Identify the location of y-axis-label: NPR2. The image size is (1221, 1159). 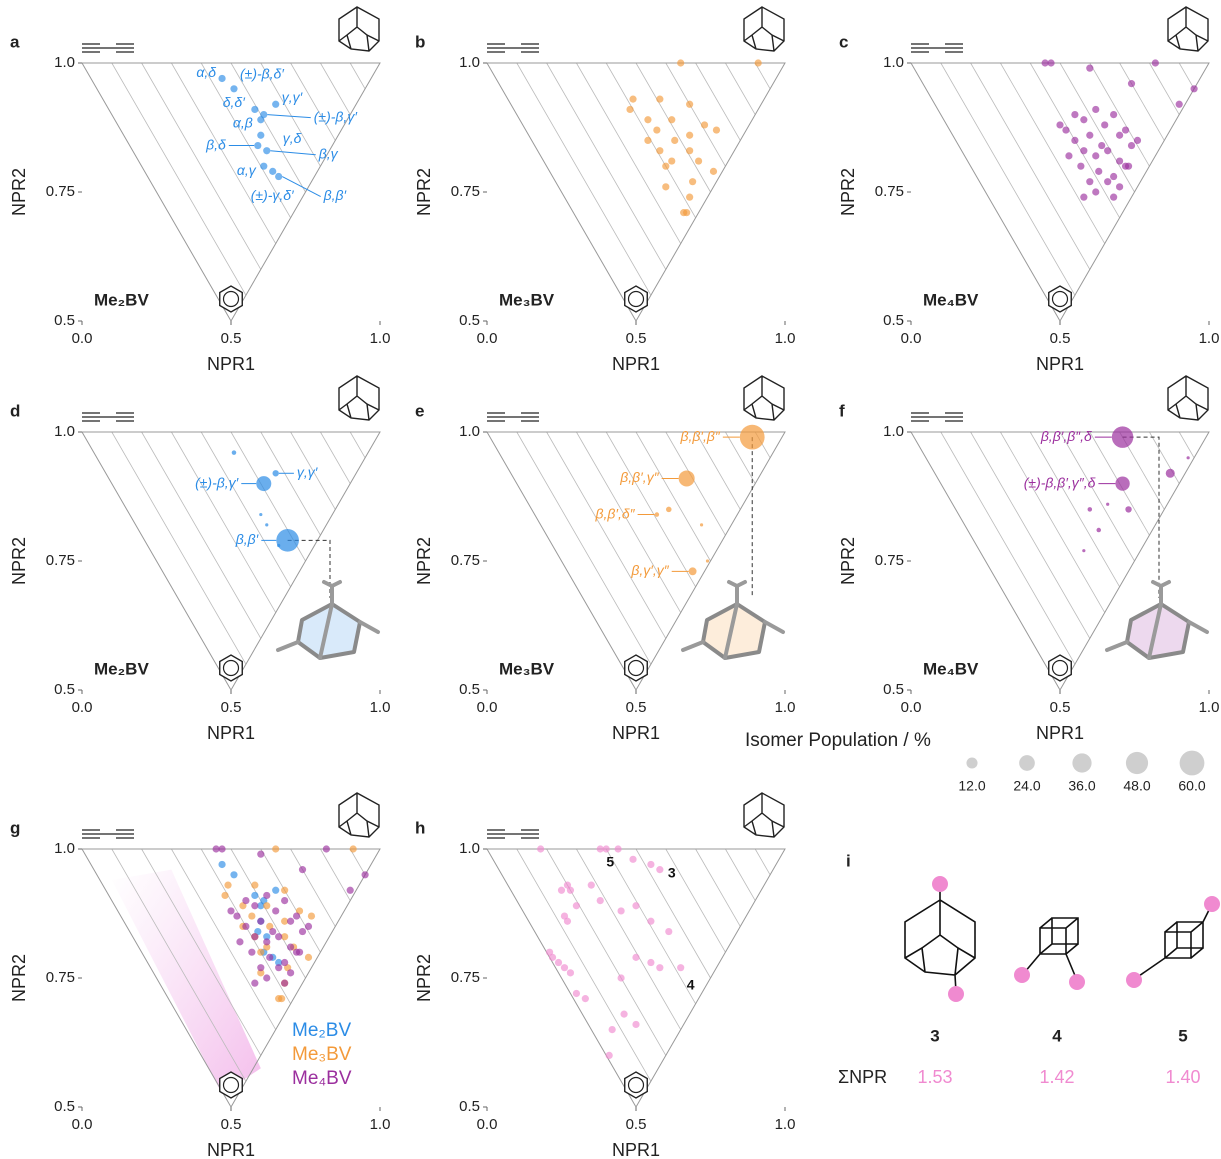
(19, 978).